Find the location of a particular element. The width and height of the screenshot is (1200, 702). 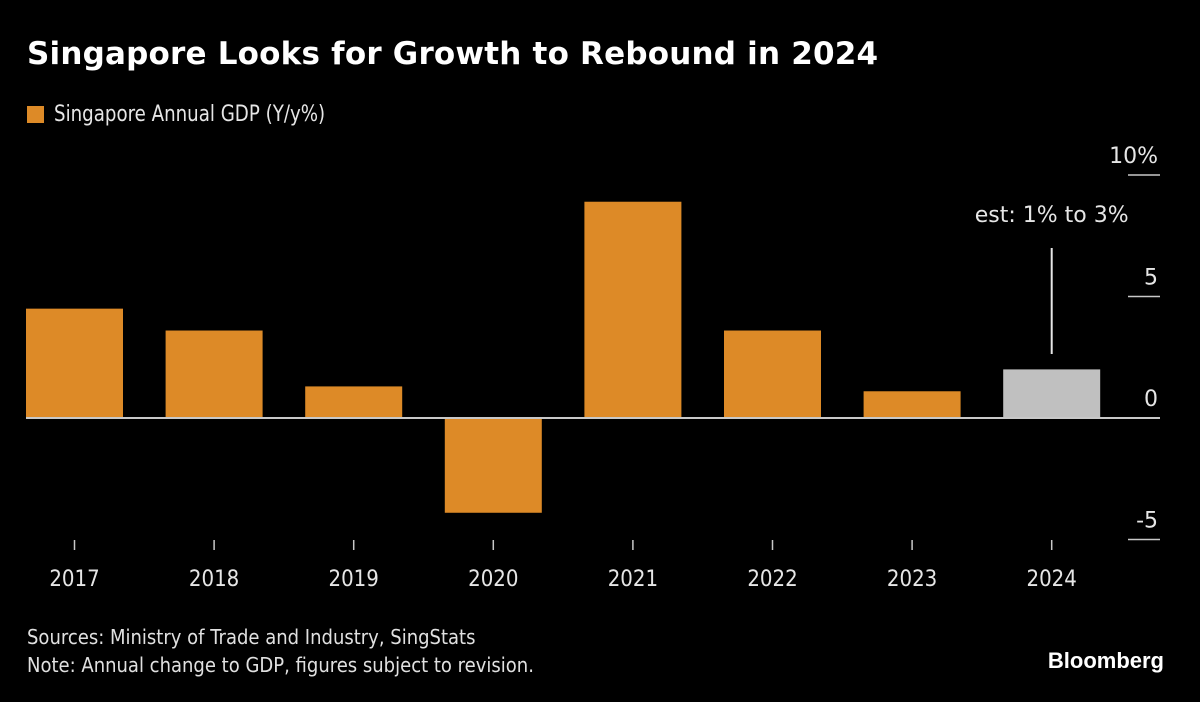

bar-2020 is located at coordinates (493, 465).